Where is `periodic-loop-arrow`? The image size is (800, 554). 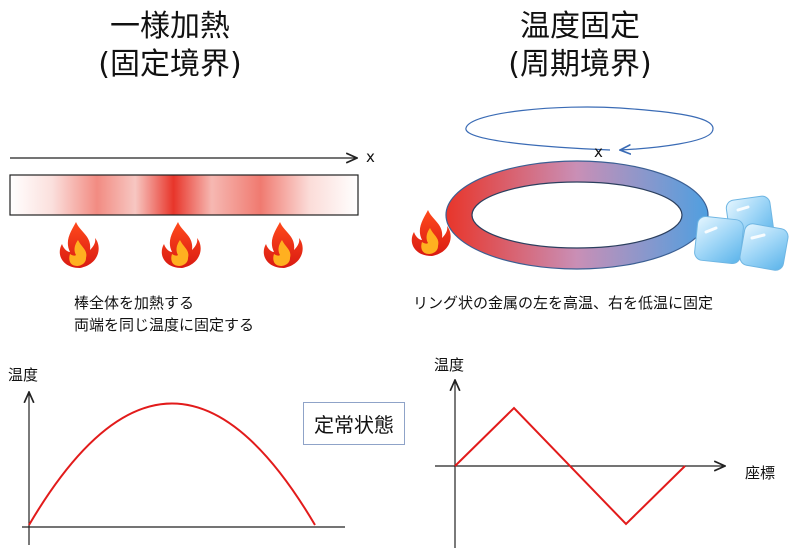
periodic-loop-arrow is located at coordinates (589, 128).